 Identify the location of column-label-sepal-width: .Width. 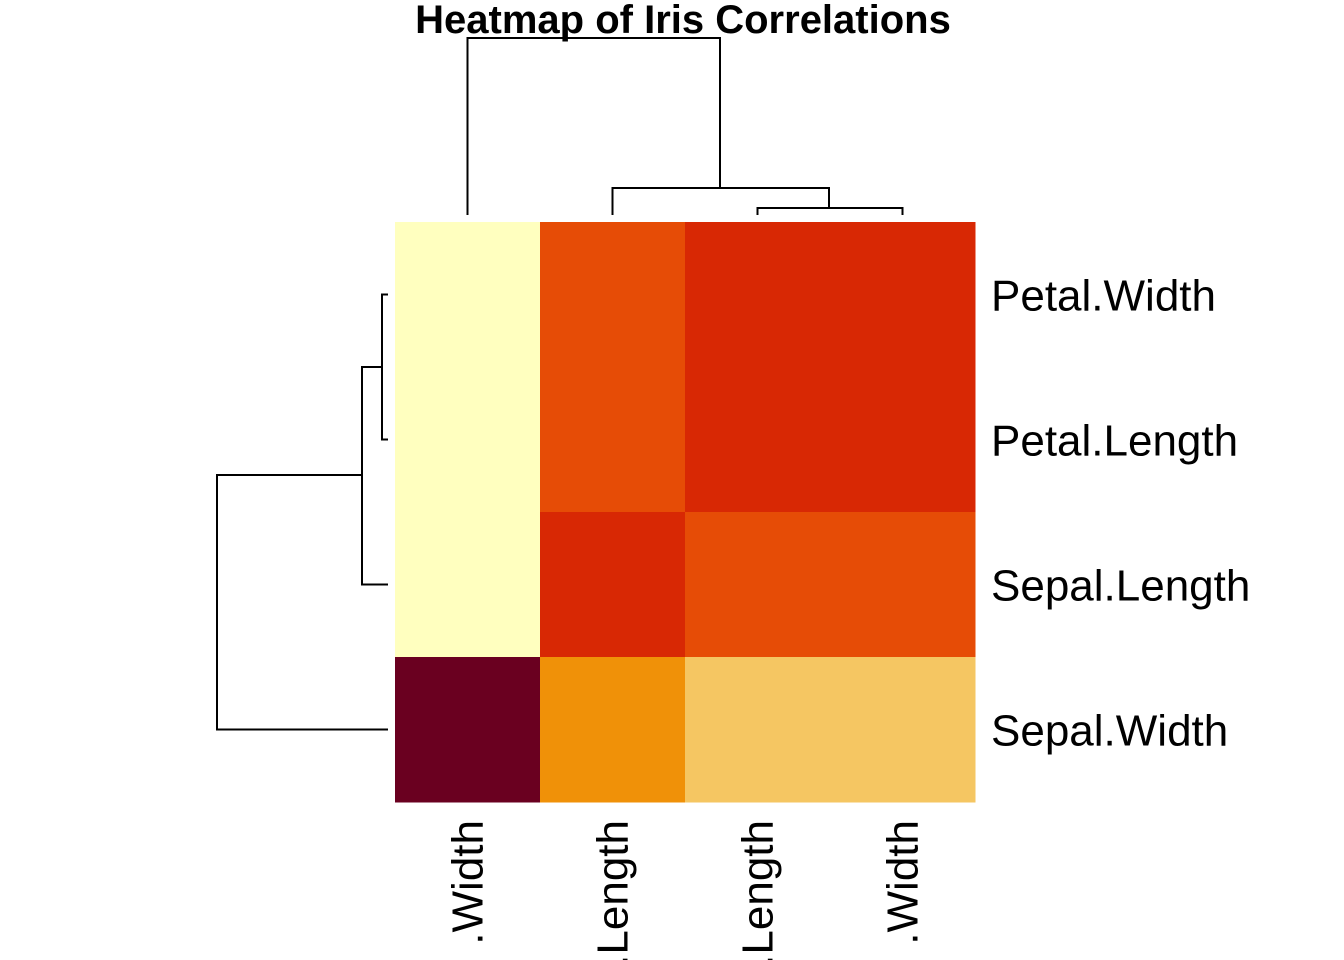
(468, 882).